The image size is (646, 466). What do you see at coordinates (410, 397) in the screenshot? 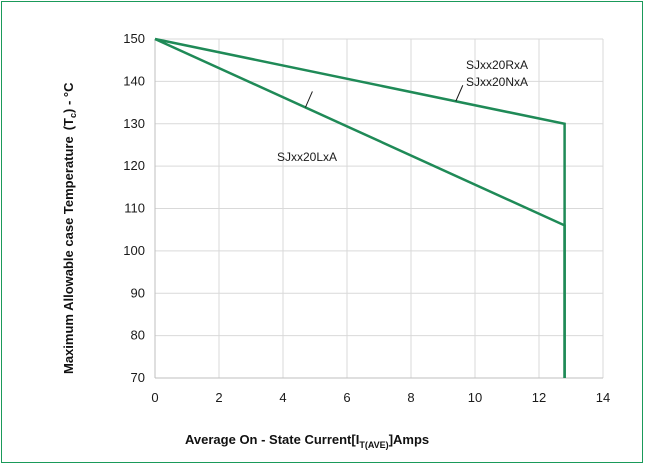
I see `x-tick-label: 8` at bounding box center [410, 397].